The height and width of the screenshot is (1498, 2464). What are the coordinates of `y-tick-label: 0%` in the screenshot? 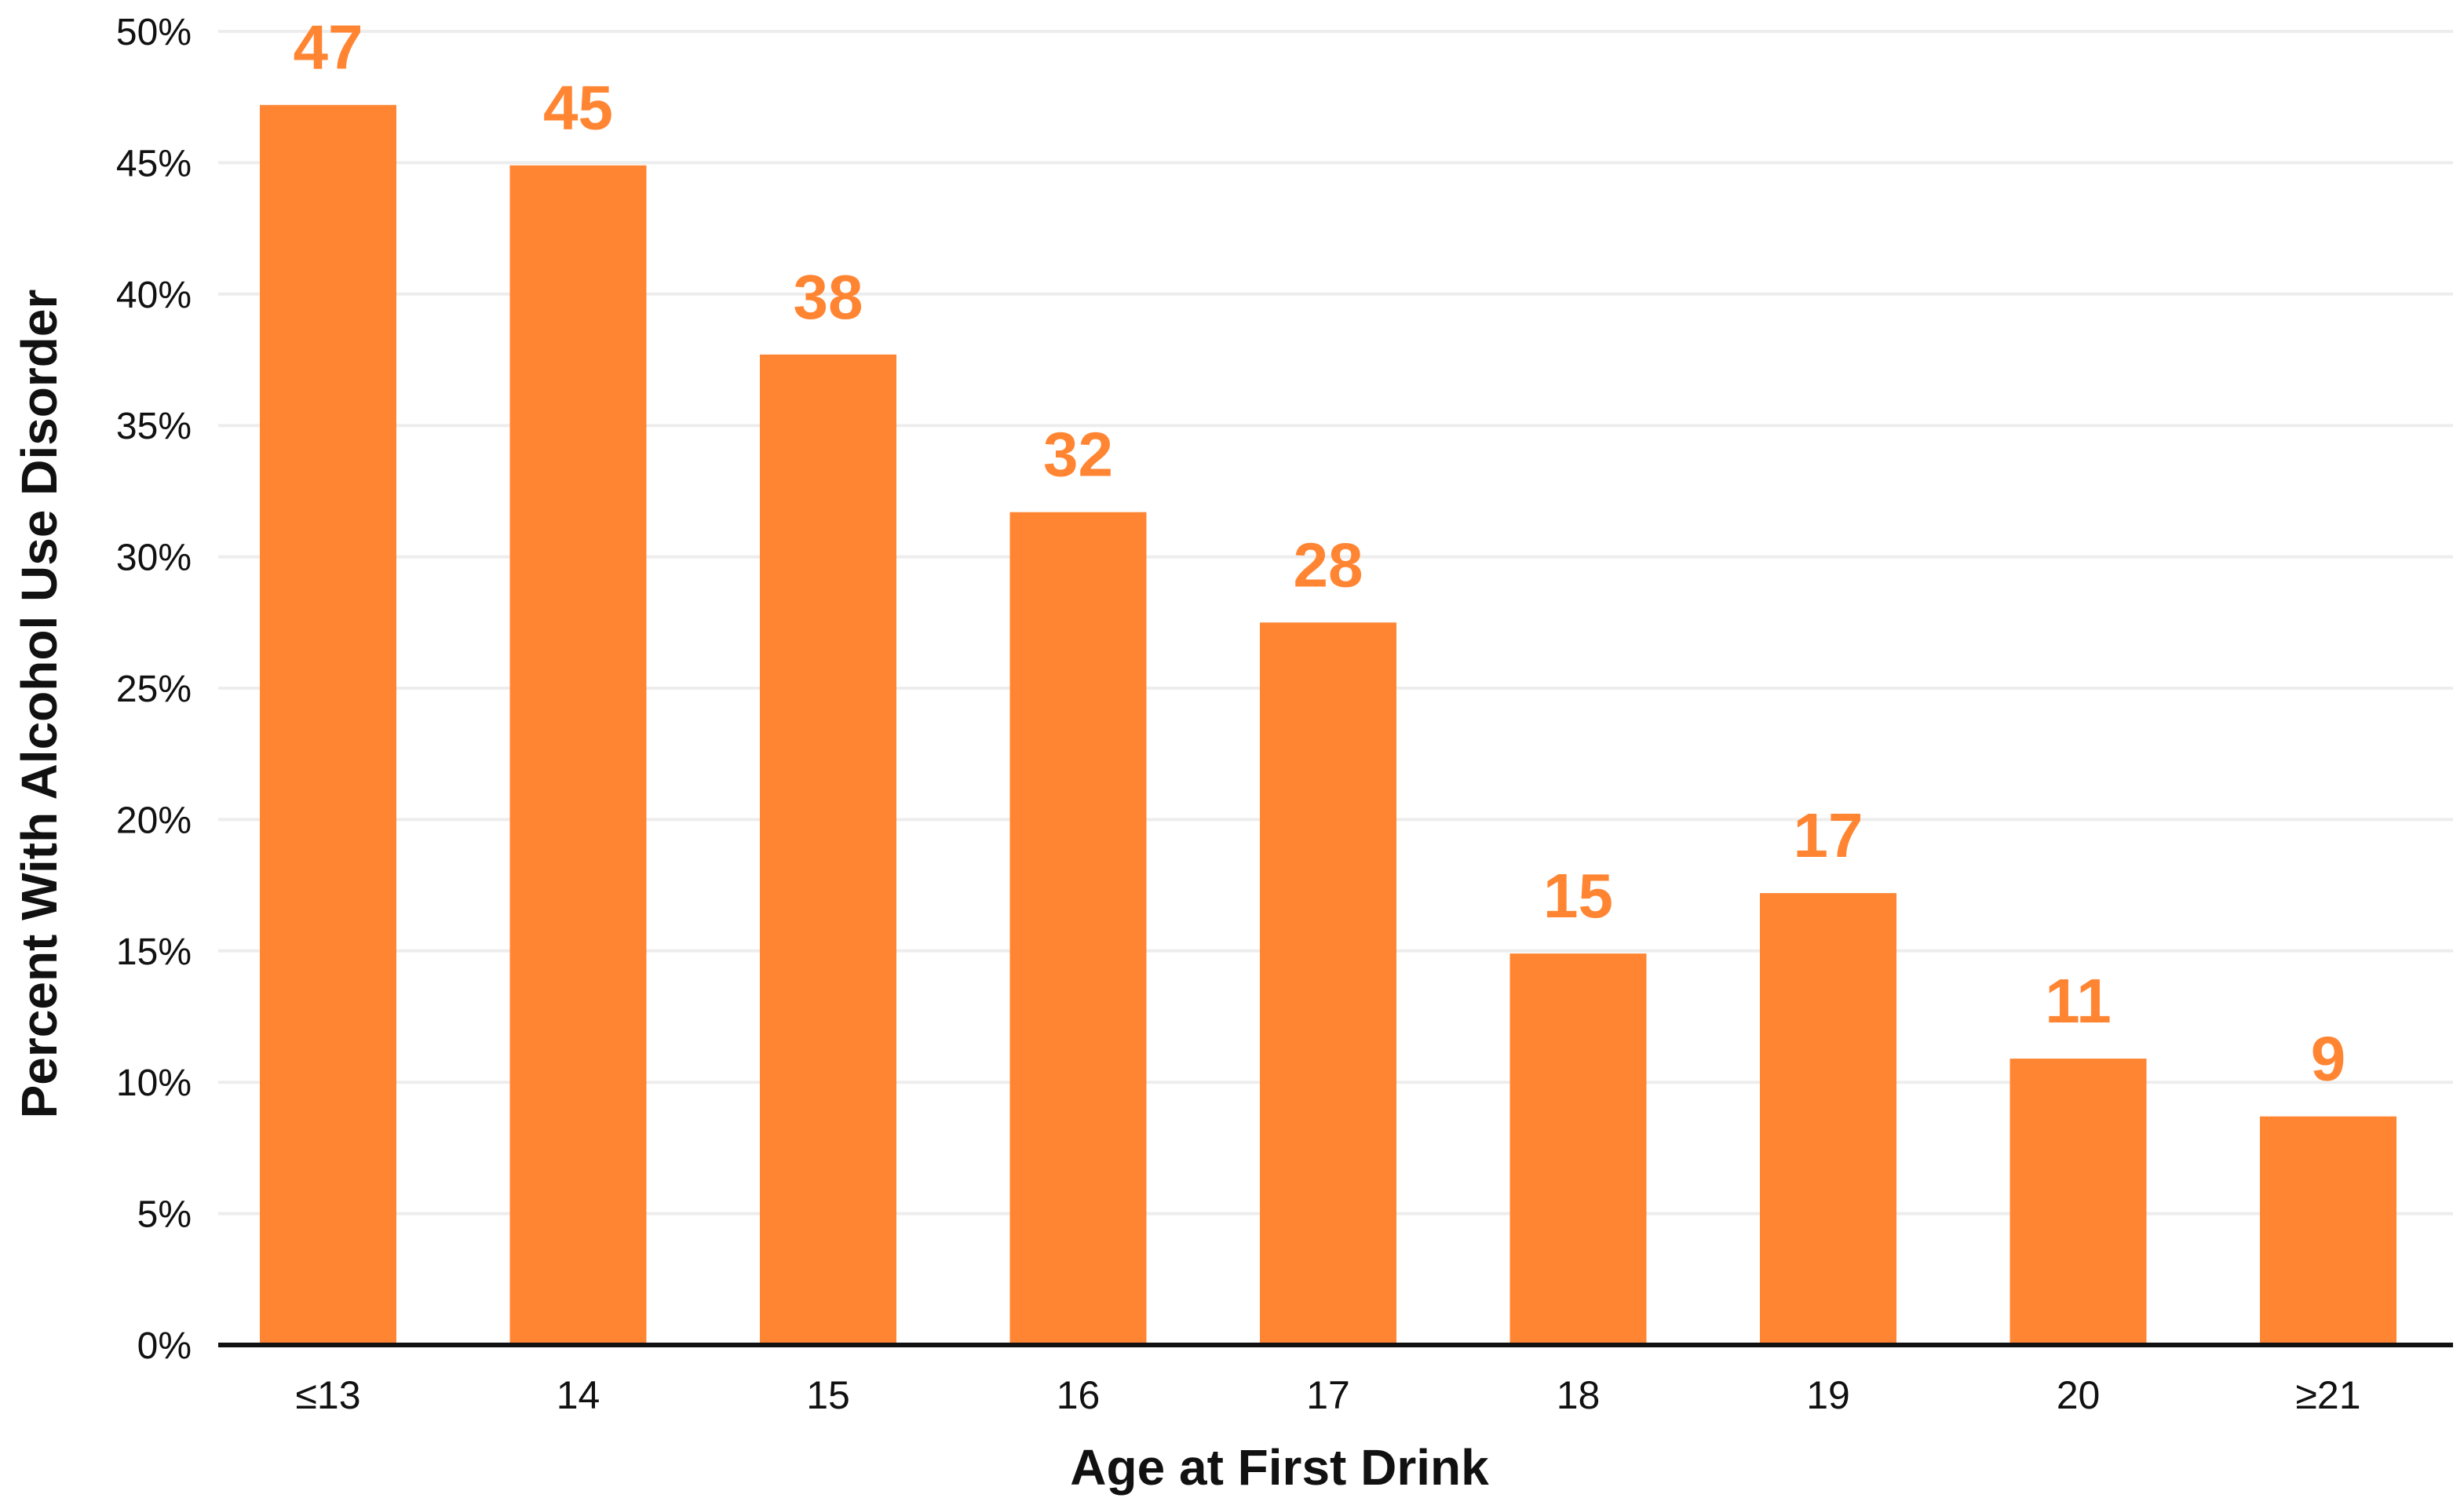 It's located at (164, 1346).